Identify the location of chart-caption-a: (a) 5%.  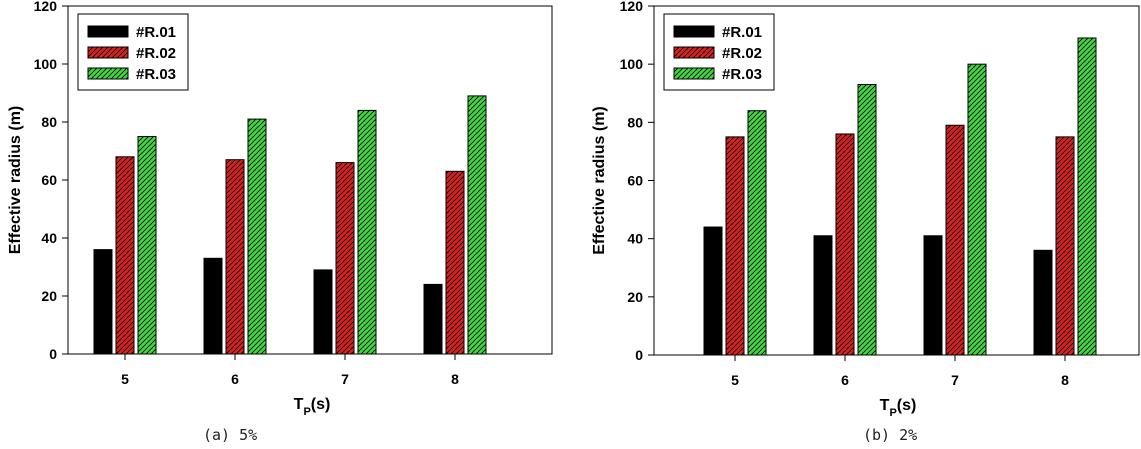
(230, 435).